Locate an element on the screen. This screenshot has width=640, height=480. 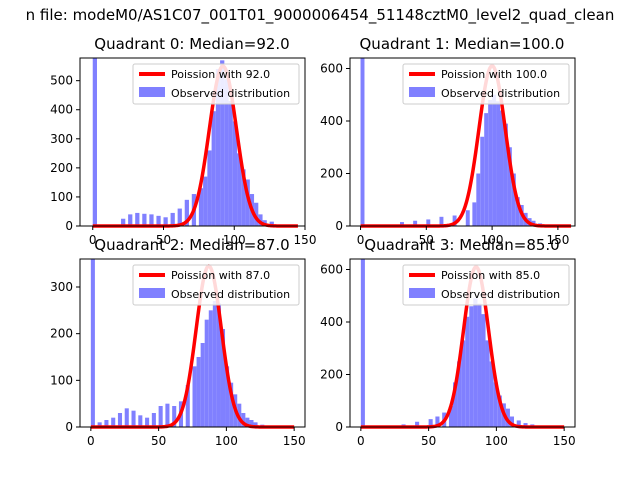
y-tick-label: 300 is located at coordinates (61, 287).